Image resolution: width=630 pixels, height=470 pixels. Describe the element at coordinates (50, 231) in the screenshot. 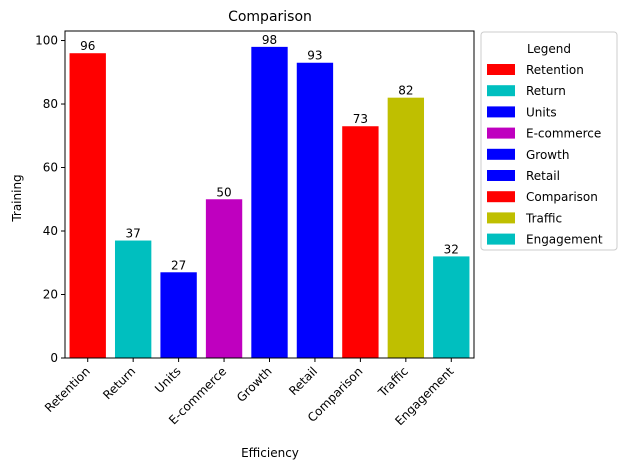

I see `y-tick-label: 40` at that location.